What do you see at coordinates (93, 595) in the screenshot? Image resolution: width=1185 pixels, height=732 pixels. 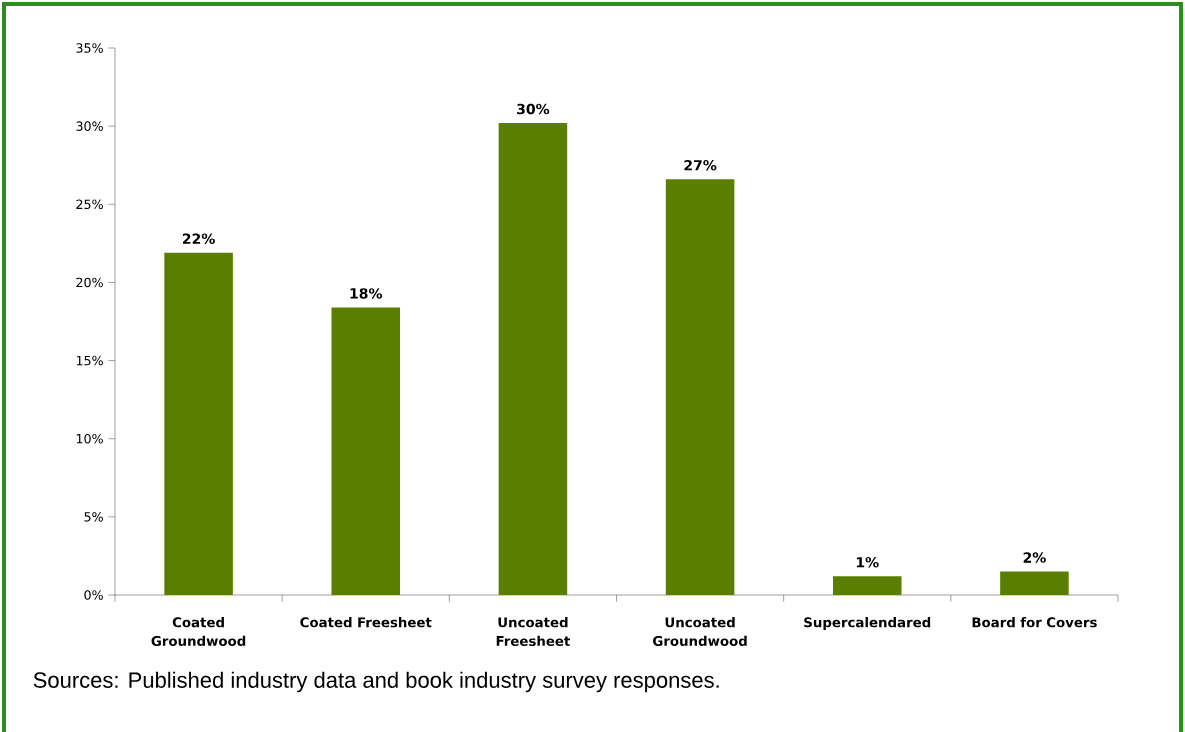 I see `y-tick-label: 0%` at bounding box center [93, 595].